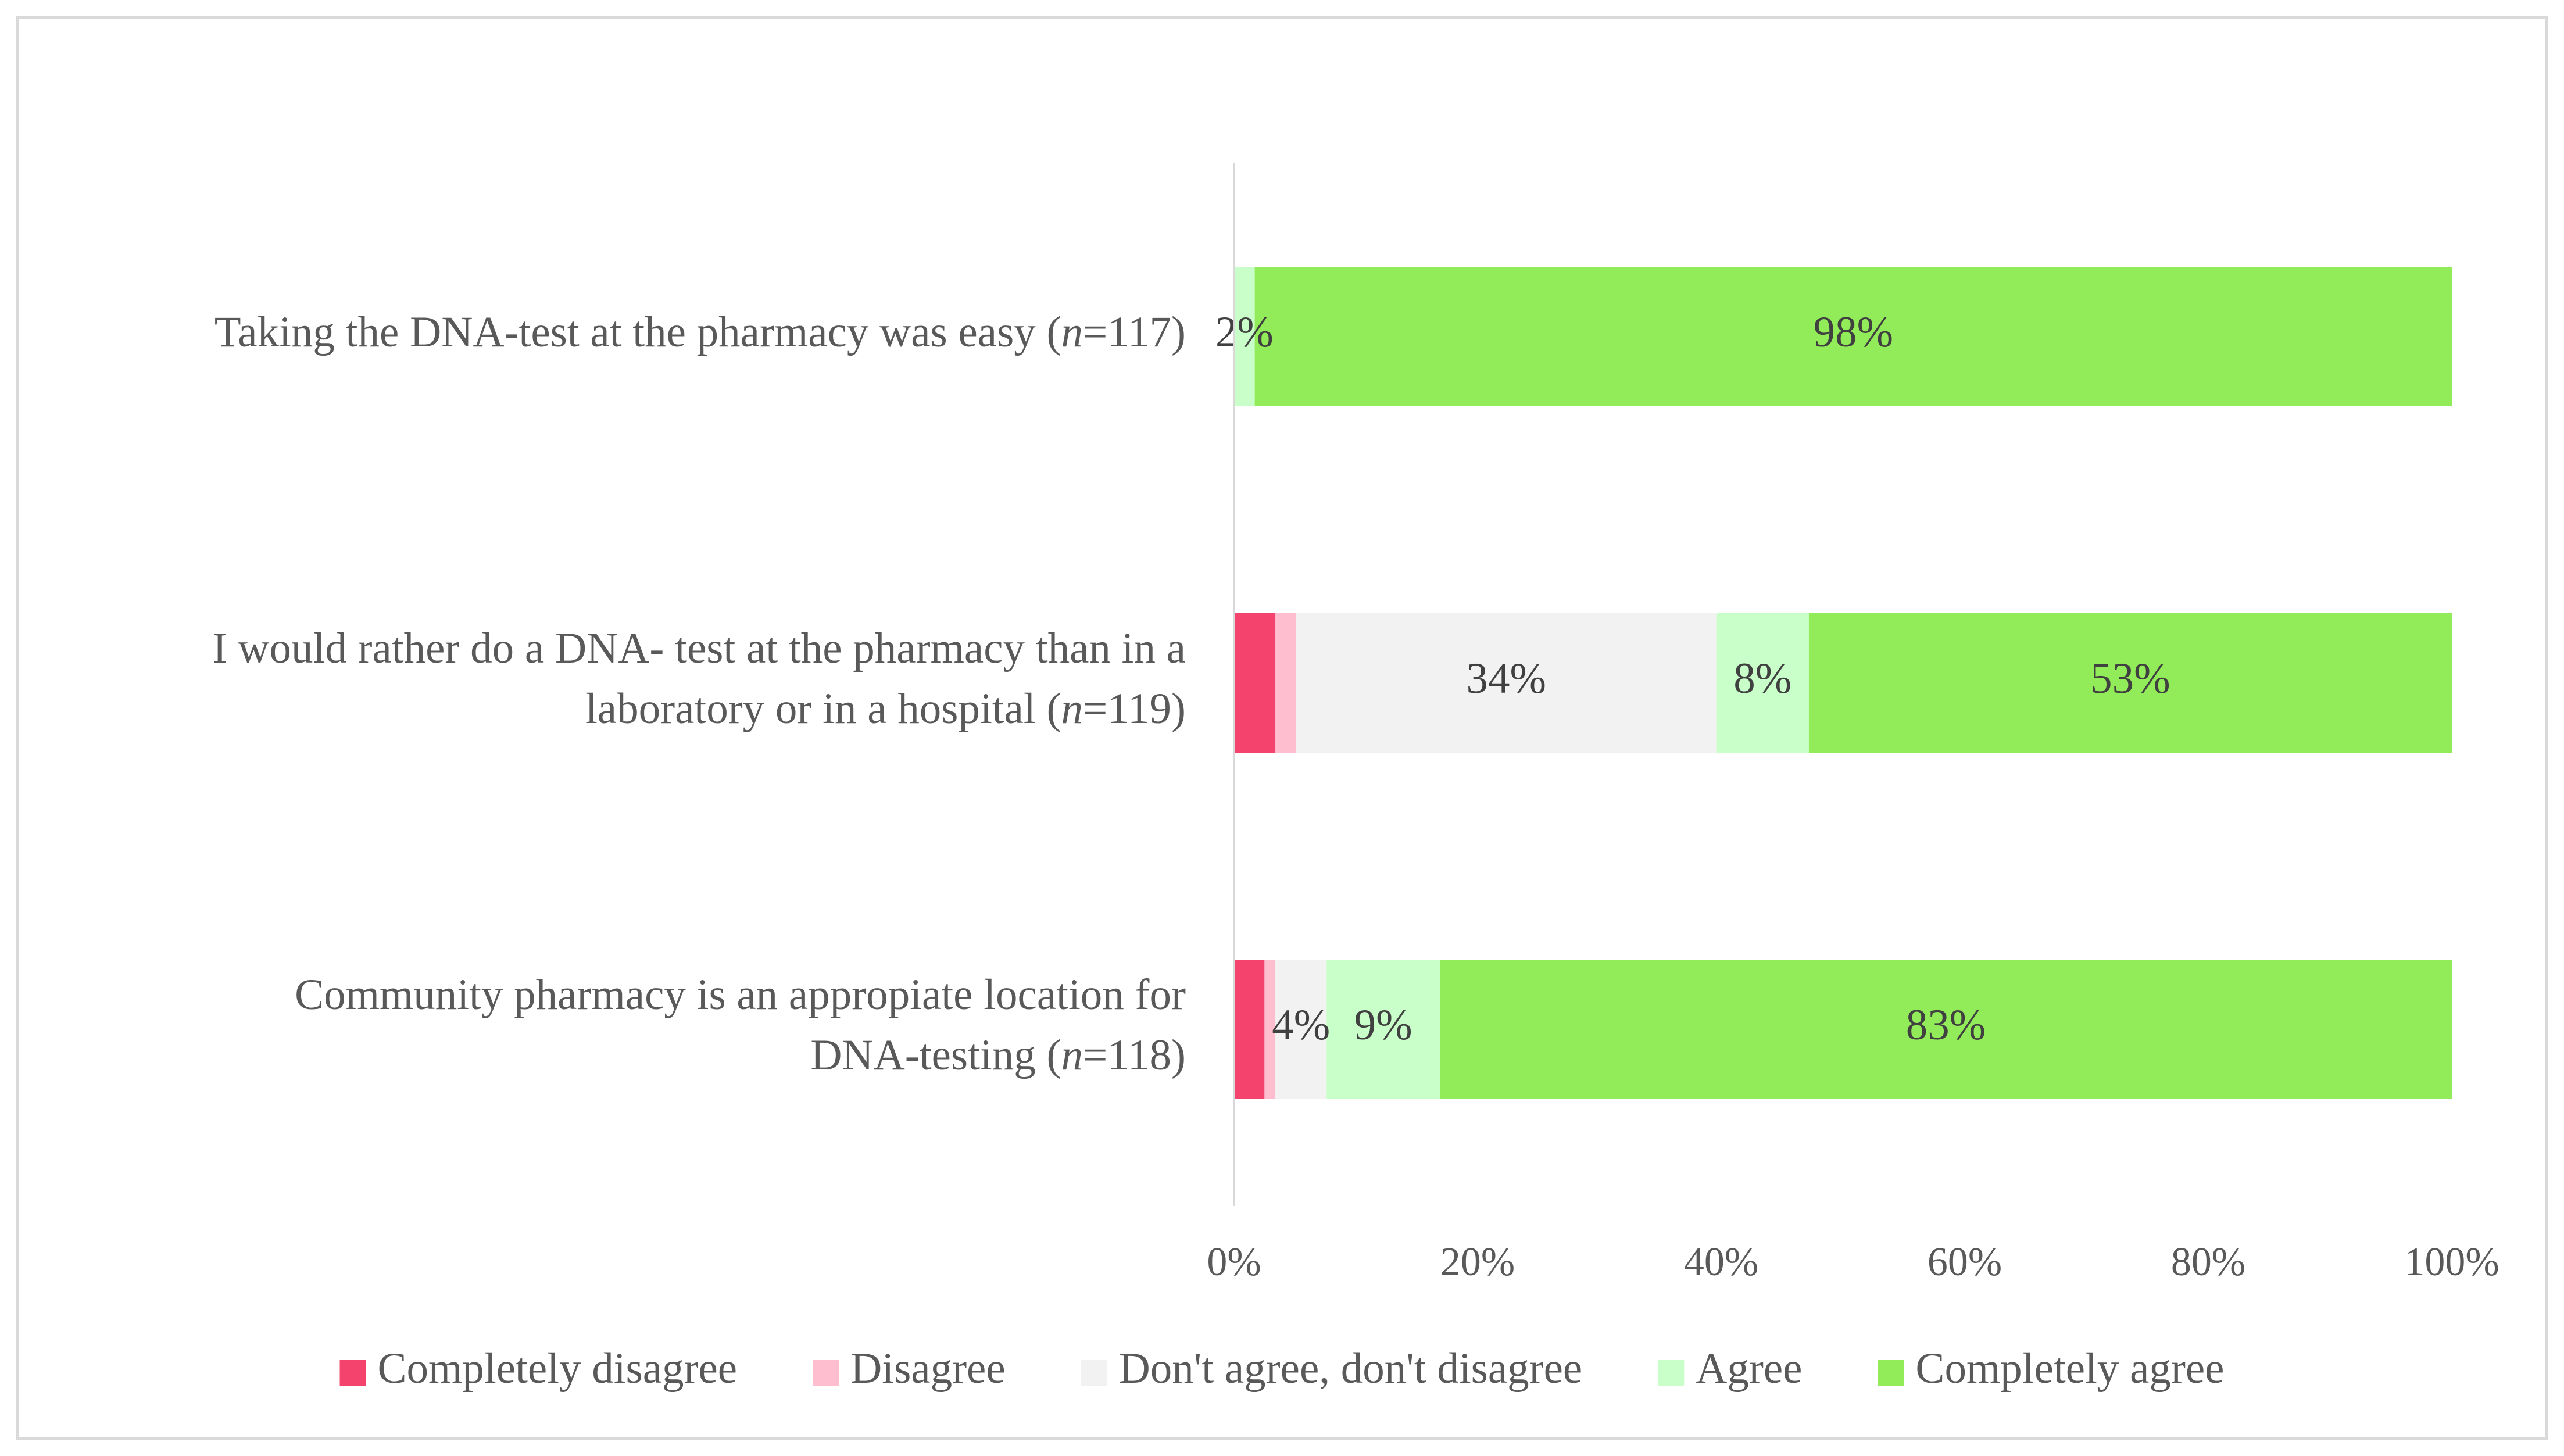 The height and width of the screenshot is (1456, 2564). I want to click on legend-label: Disagree, so click(928, 1369).